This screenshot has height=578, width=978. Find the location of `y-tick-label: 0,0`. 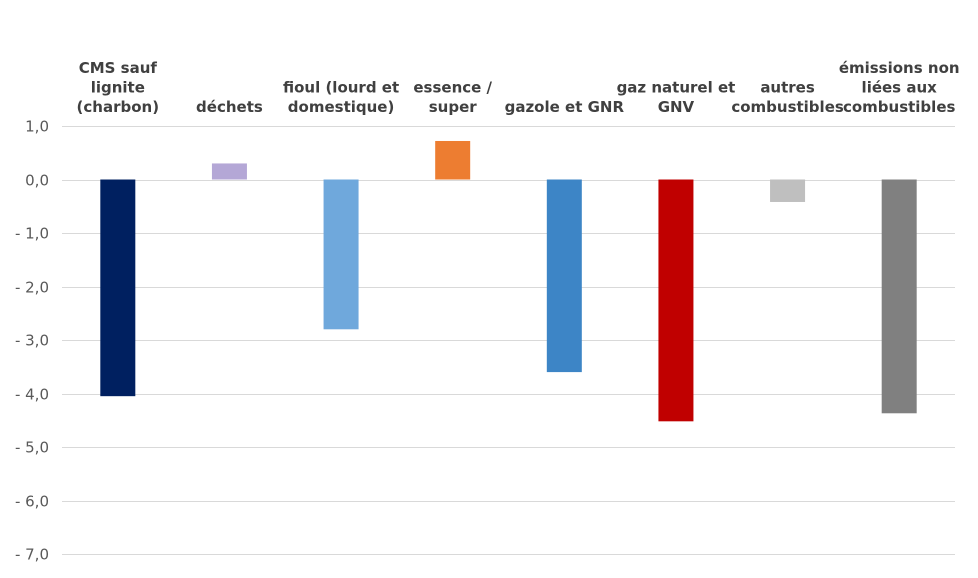

y-tick-label: 0,0 is located at coordinates (37, 181).